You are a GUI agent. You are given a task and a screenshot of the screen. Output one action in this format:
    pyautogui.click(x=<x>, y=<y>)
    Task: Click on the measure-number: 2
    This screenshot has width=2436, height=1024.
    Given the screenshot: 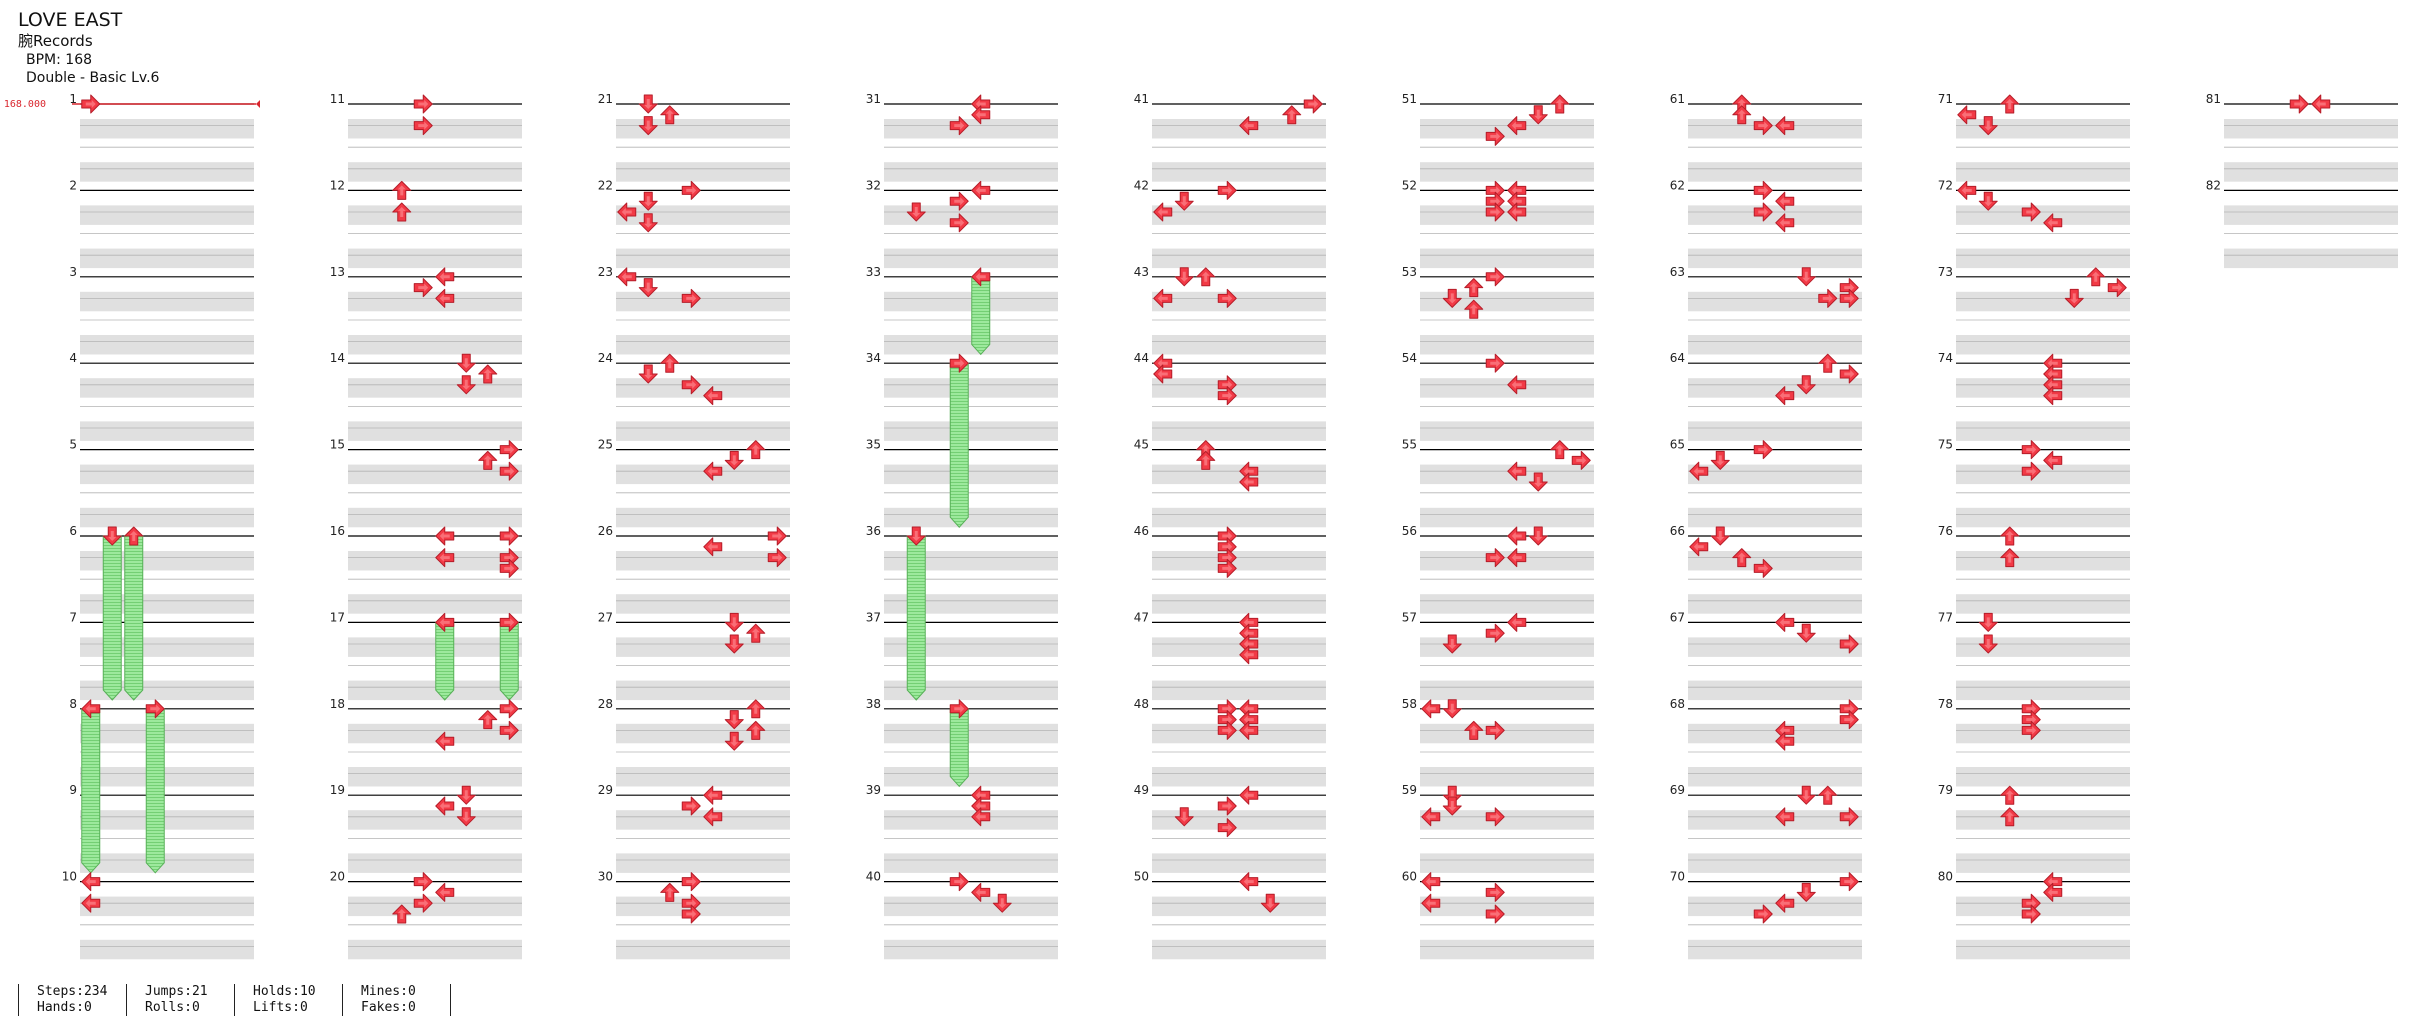 What is the action you would take?
    pyautogui.click(x=73, y=185)
    